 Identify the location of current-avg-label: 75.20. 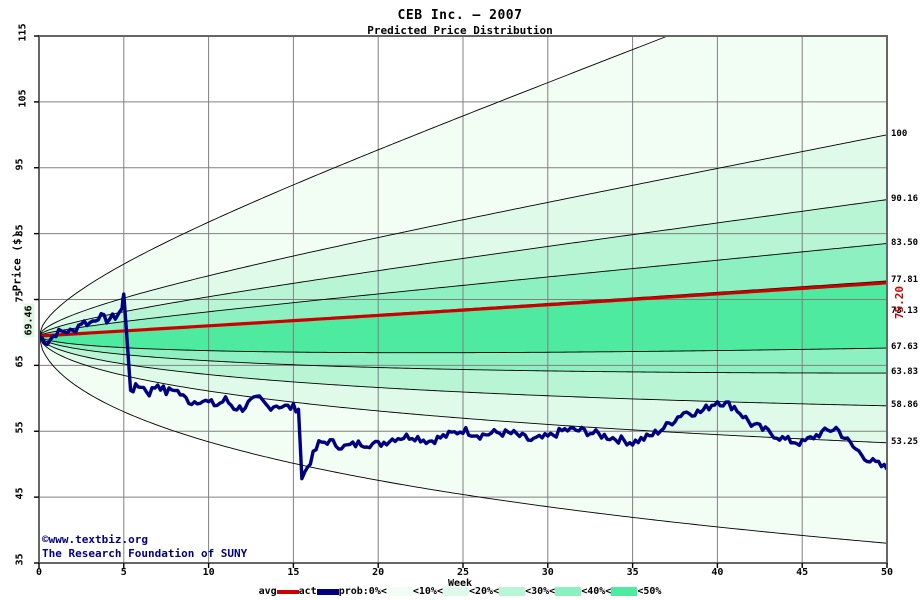
(900, 302).